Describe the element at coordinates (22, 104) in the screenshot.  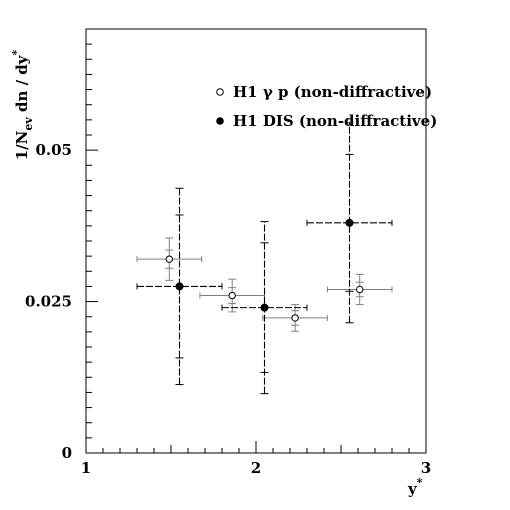
I see `y-axis-label: 1/Nev dn / dy*` at that location.